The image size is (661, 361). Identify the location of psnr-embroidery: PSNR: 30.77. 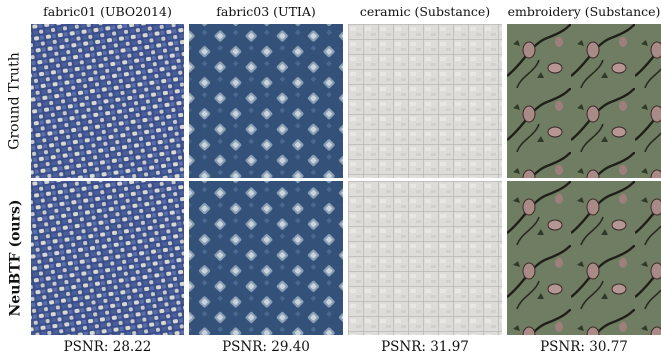
(584, 347).